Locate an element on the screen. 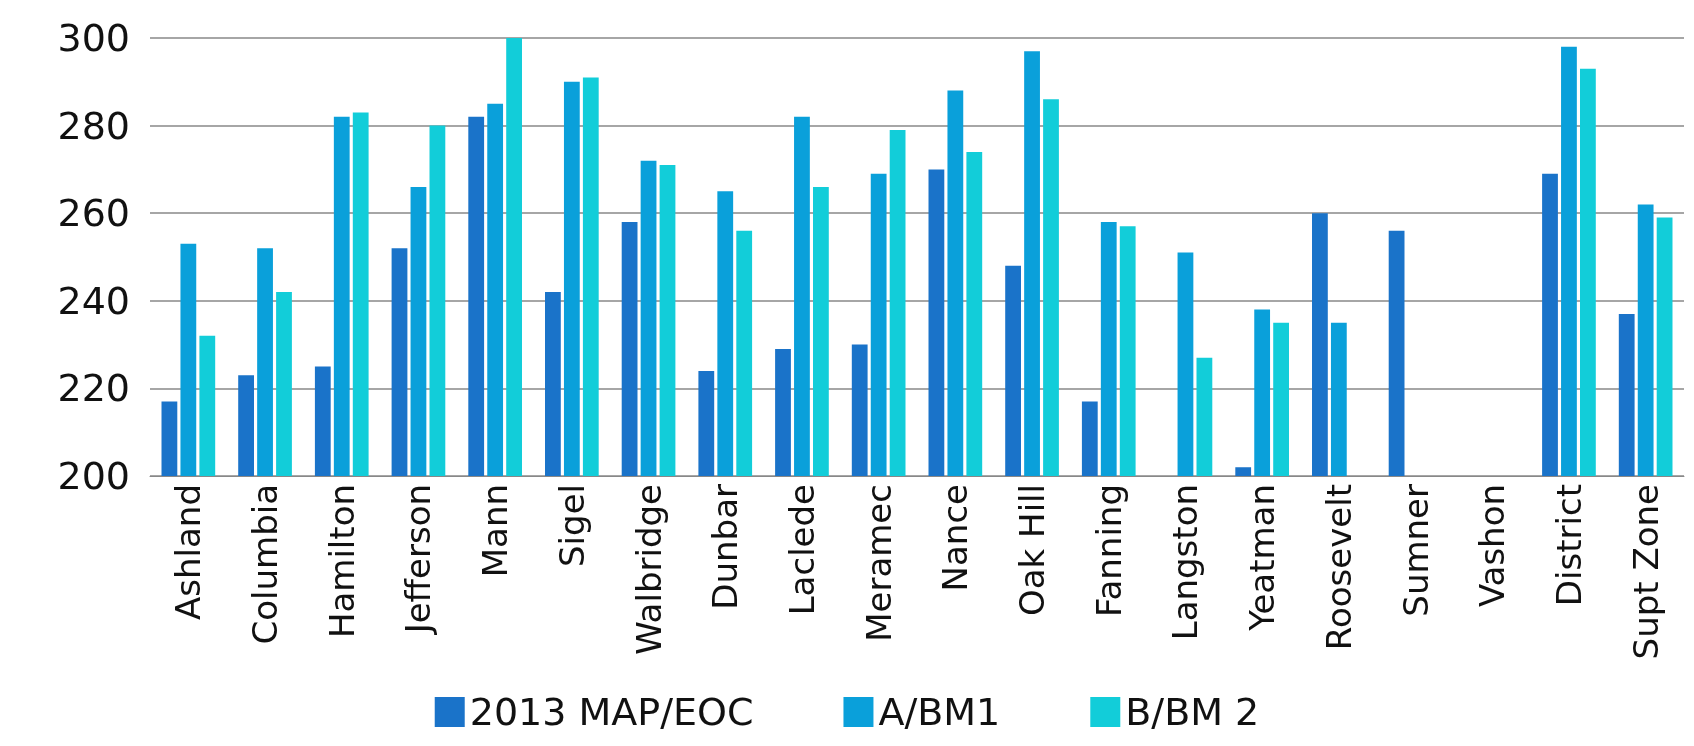 Image resolution: width=1694 pixels, height=746 pixels. y-tick-label: 220 is located at coordinates (93, 388).